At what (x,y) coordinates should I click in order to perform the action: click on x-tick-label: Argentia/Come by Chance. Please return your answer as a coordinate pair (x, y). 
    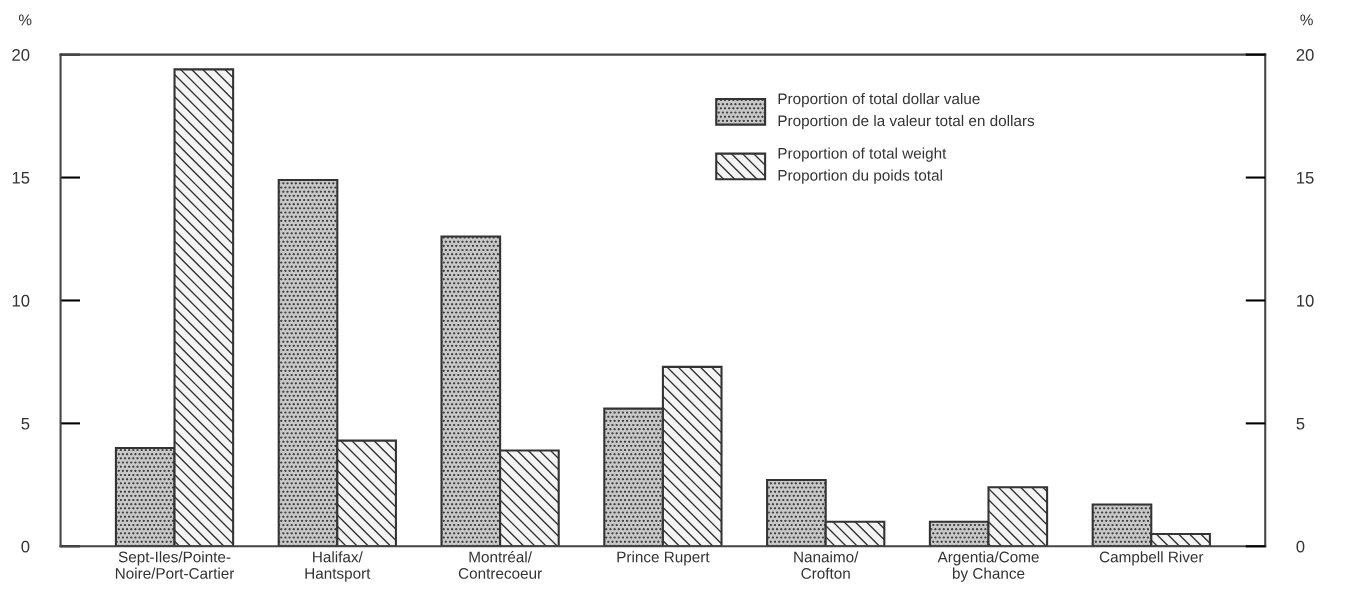
    Looking at the image, I should click on (988, 566).